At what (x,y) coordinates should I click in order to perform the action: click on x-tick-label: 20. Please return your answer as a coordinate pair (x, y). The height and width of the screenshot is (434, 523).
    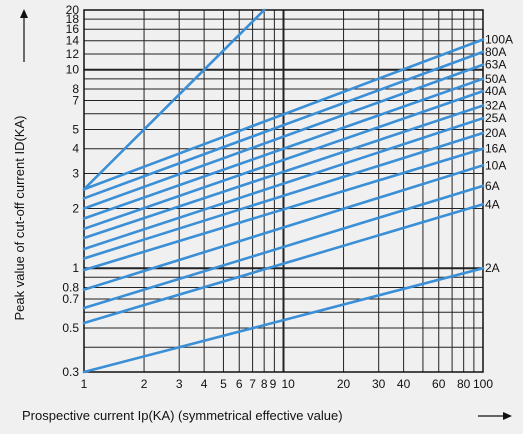
    Looking at the image, I should click on (344, 384).